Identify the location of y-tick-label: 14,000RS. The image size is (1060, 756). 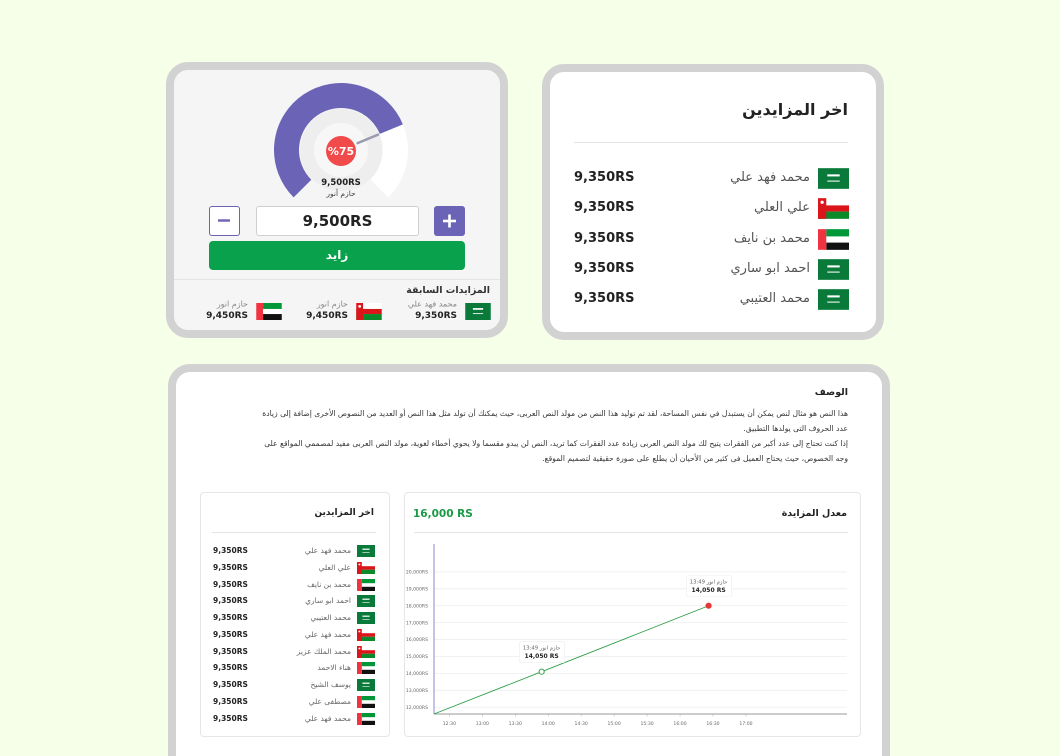
(417, 674).